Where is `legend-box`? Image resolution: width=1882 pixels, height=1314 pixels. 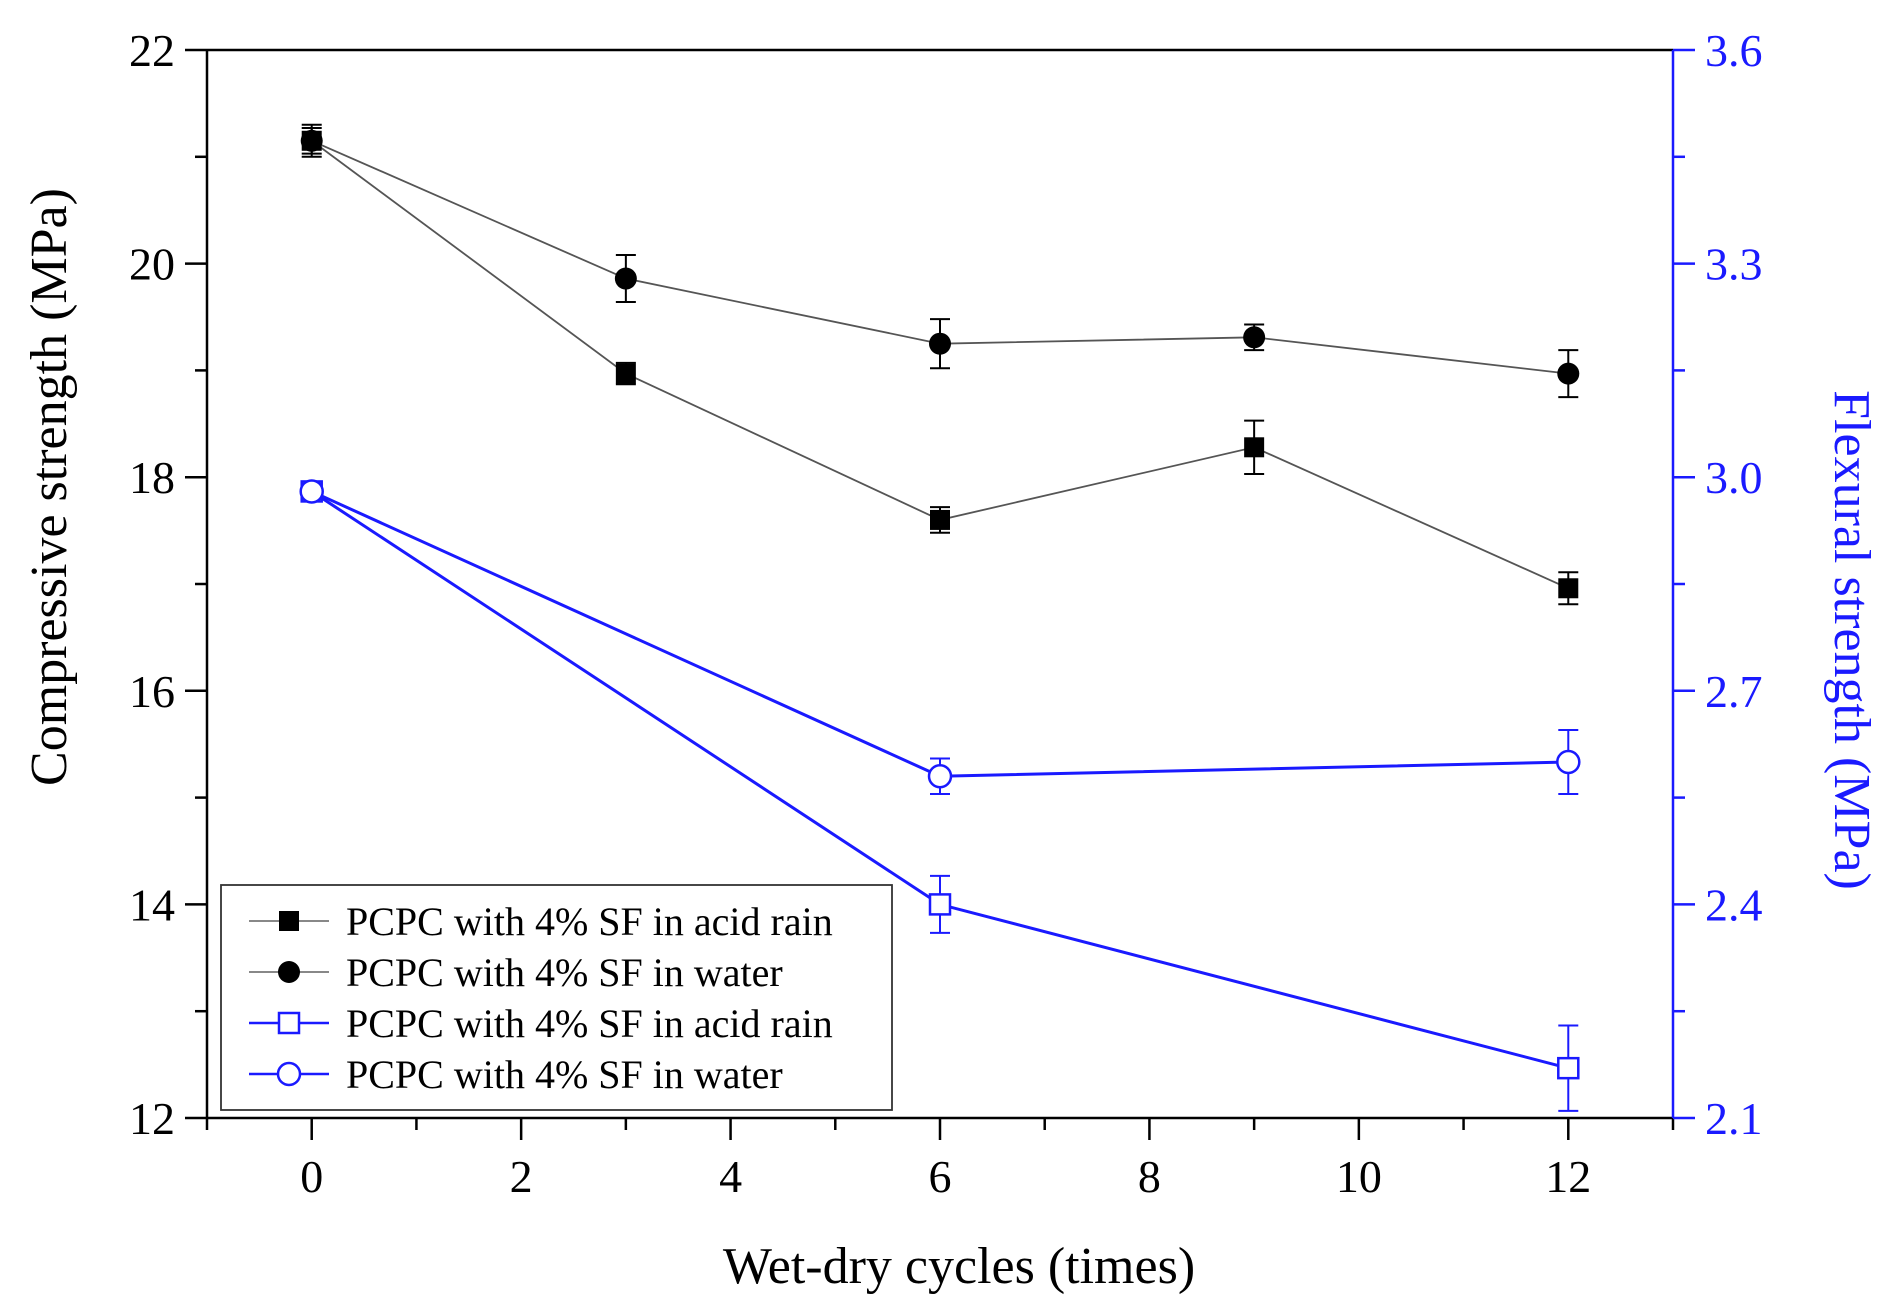 legend-box is located at coordinates (556, 997).